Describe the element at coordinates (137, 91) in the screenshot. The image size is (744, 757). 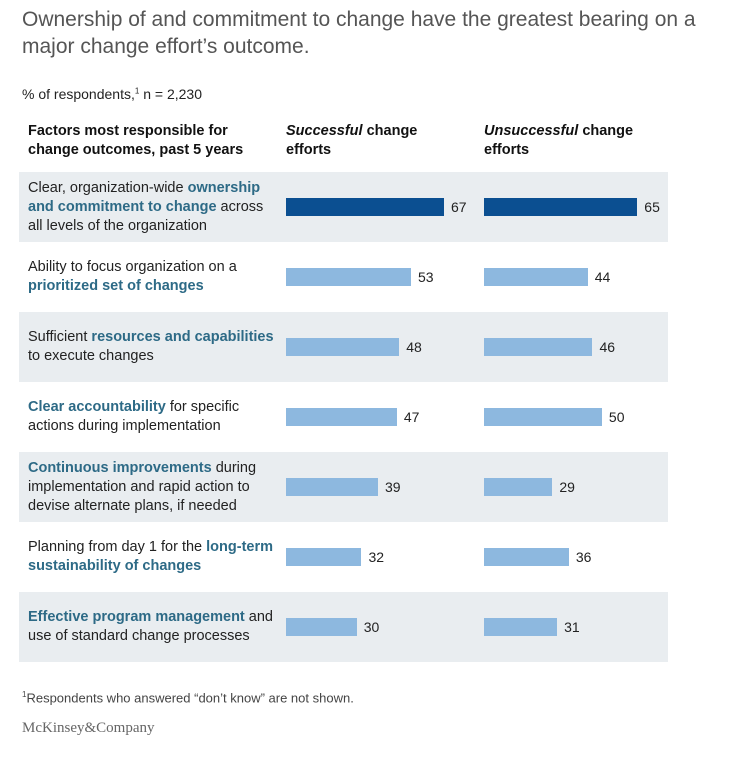
I see `subtitle-footnote-mark: 1` at that location.